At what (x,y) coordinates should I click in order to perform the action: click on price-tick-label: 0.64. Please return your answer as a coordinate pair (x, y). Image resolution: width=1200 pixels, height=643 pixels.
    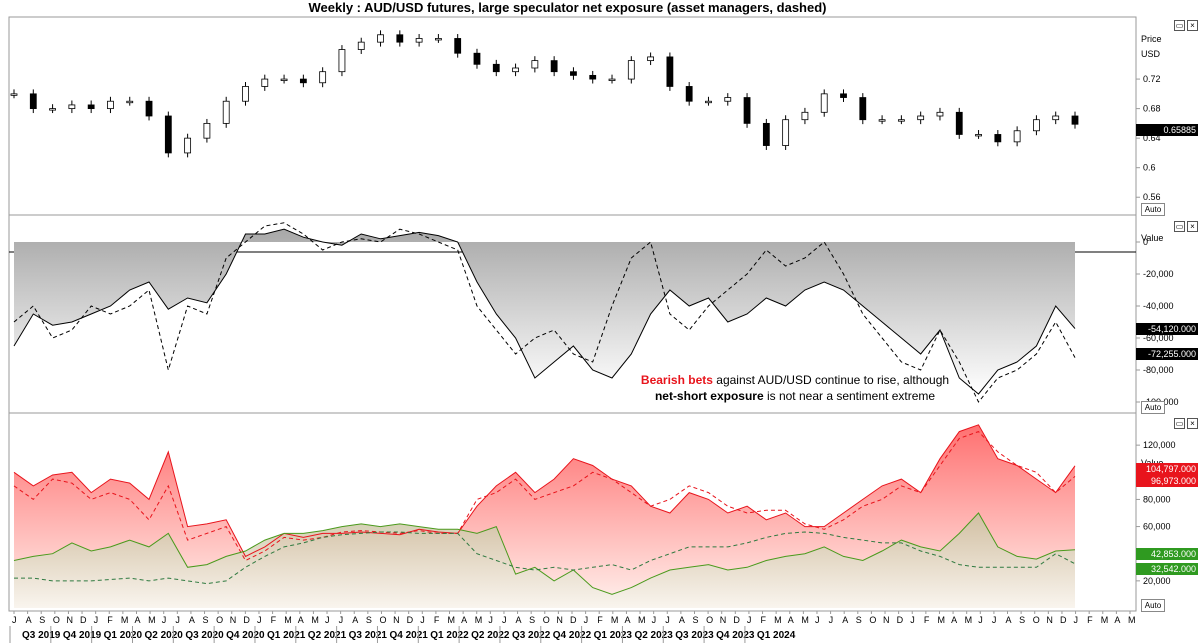
    Looking at the image, I should click on (1152, 138).